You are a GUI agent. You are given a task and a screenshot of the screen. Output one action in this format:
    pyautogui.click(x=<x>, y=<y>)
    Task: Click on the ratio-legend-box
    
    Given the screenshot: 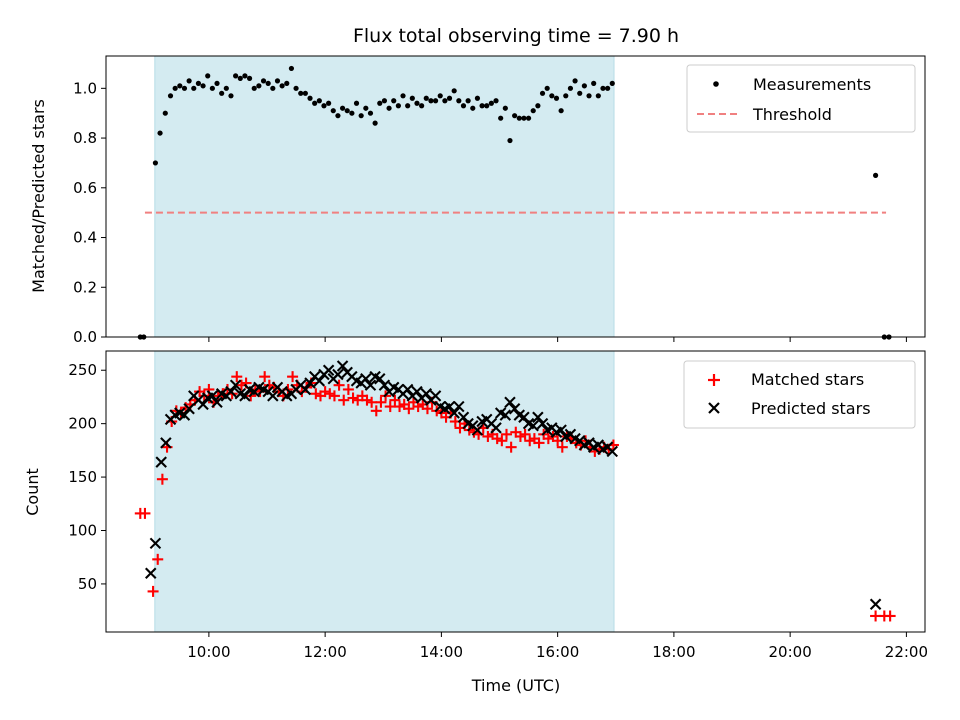 What is the action you would take?
    pyautogui.click(x=801, y=98)
    